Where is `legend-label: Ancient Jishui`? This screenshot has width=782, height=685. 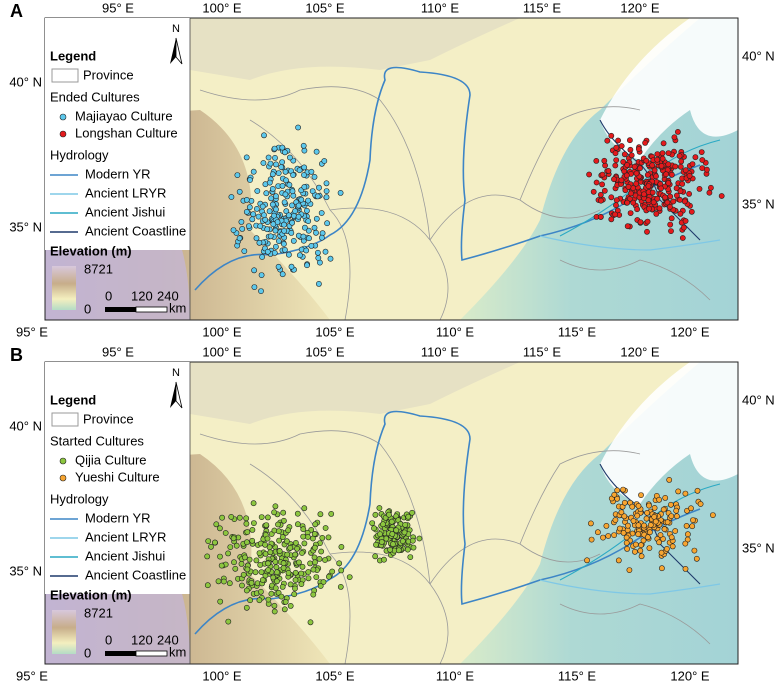
legend-label: Ancient Jishui is located at coordinates (125, 555).